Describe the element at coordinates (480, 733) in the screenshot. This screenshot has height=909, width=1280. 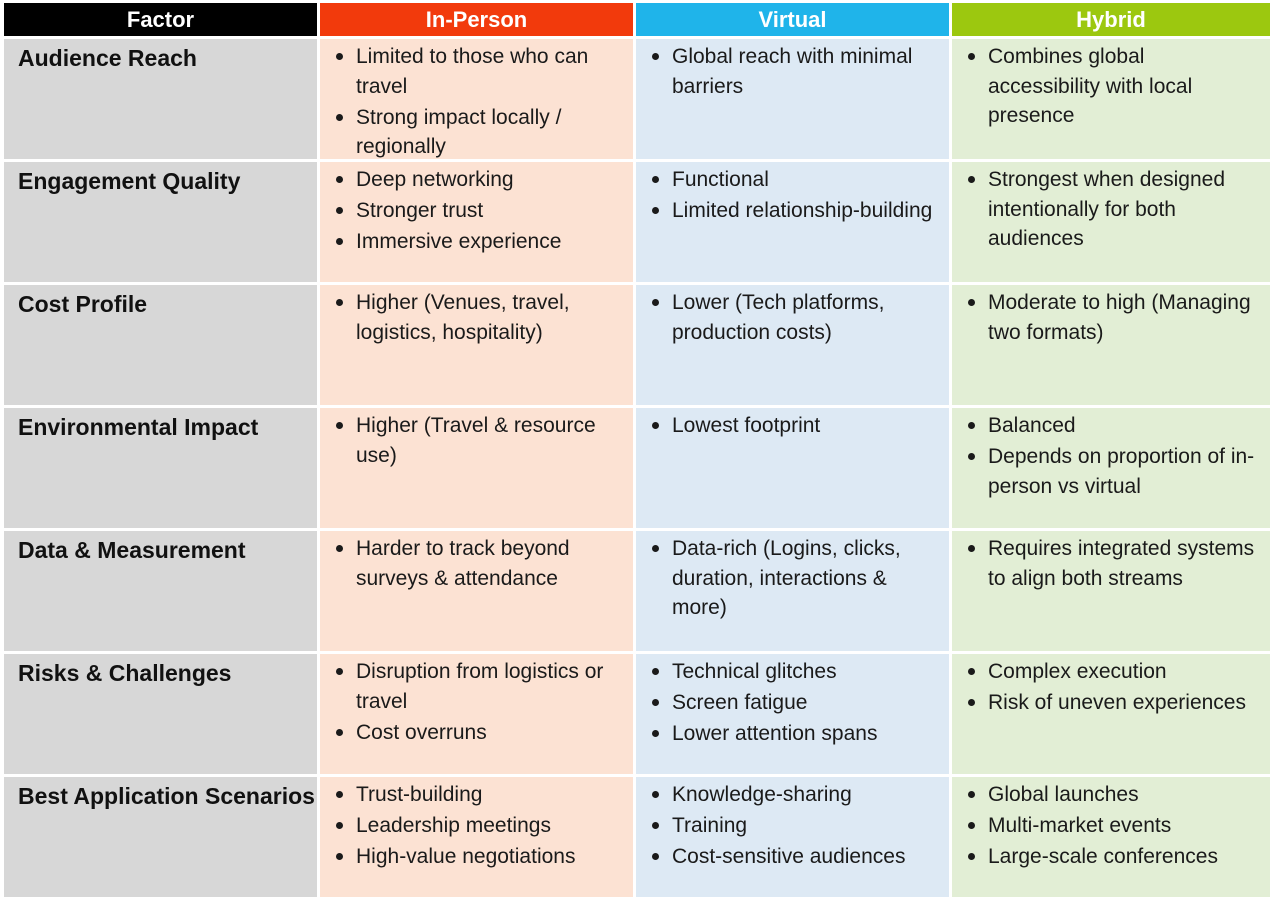
I see `bullet-item: Cost overruns` at that location.